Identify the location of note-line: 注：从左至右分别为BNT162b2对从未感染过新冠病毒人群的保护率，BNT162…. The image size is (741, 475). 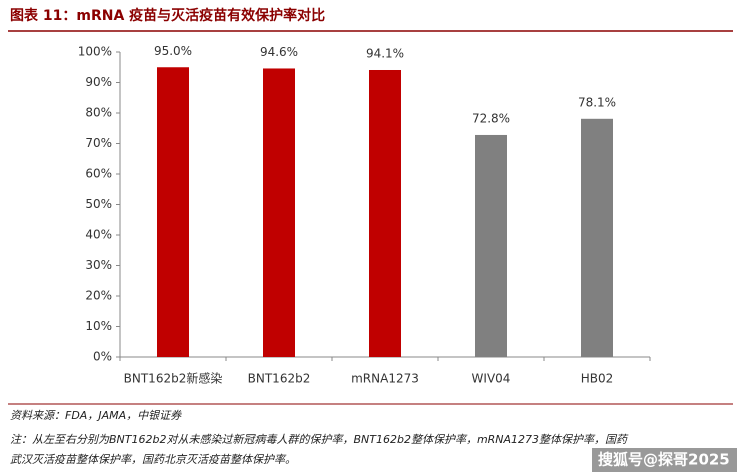
(319, 439).